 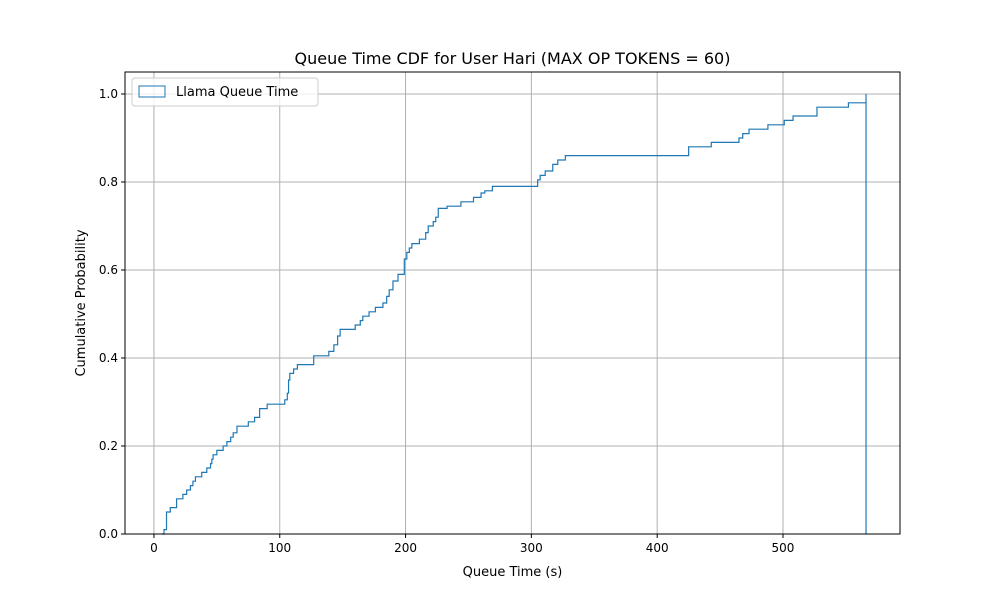 What do you see at coordinates (108, 534) in the screenshot?
I see `y-tick-label: 0.0` at bounding box center [108, 534].